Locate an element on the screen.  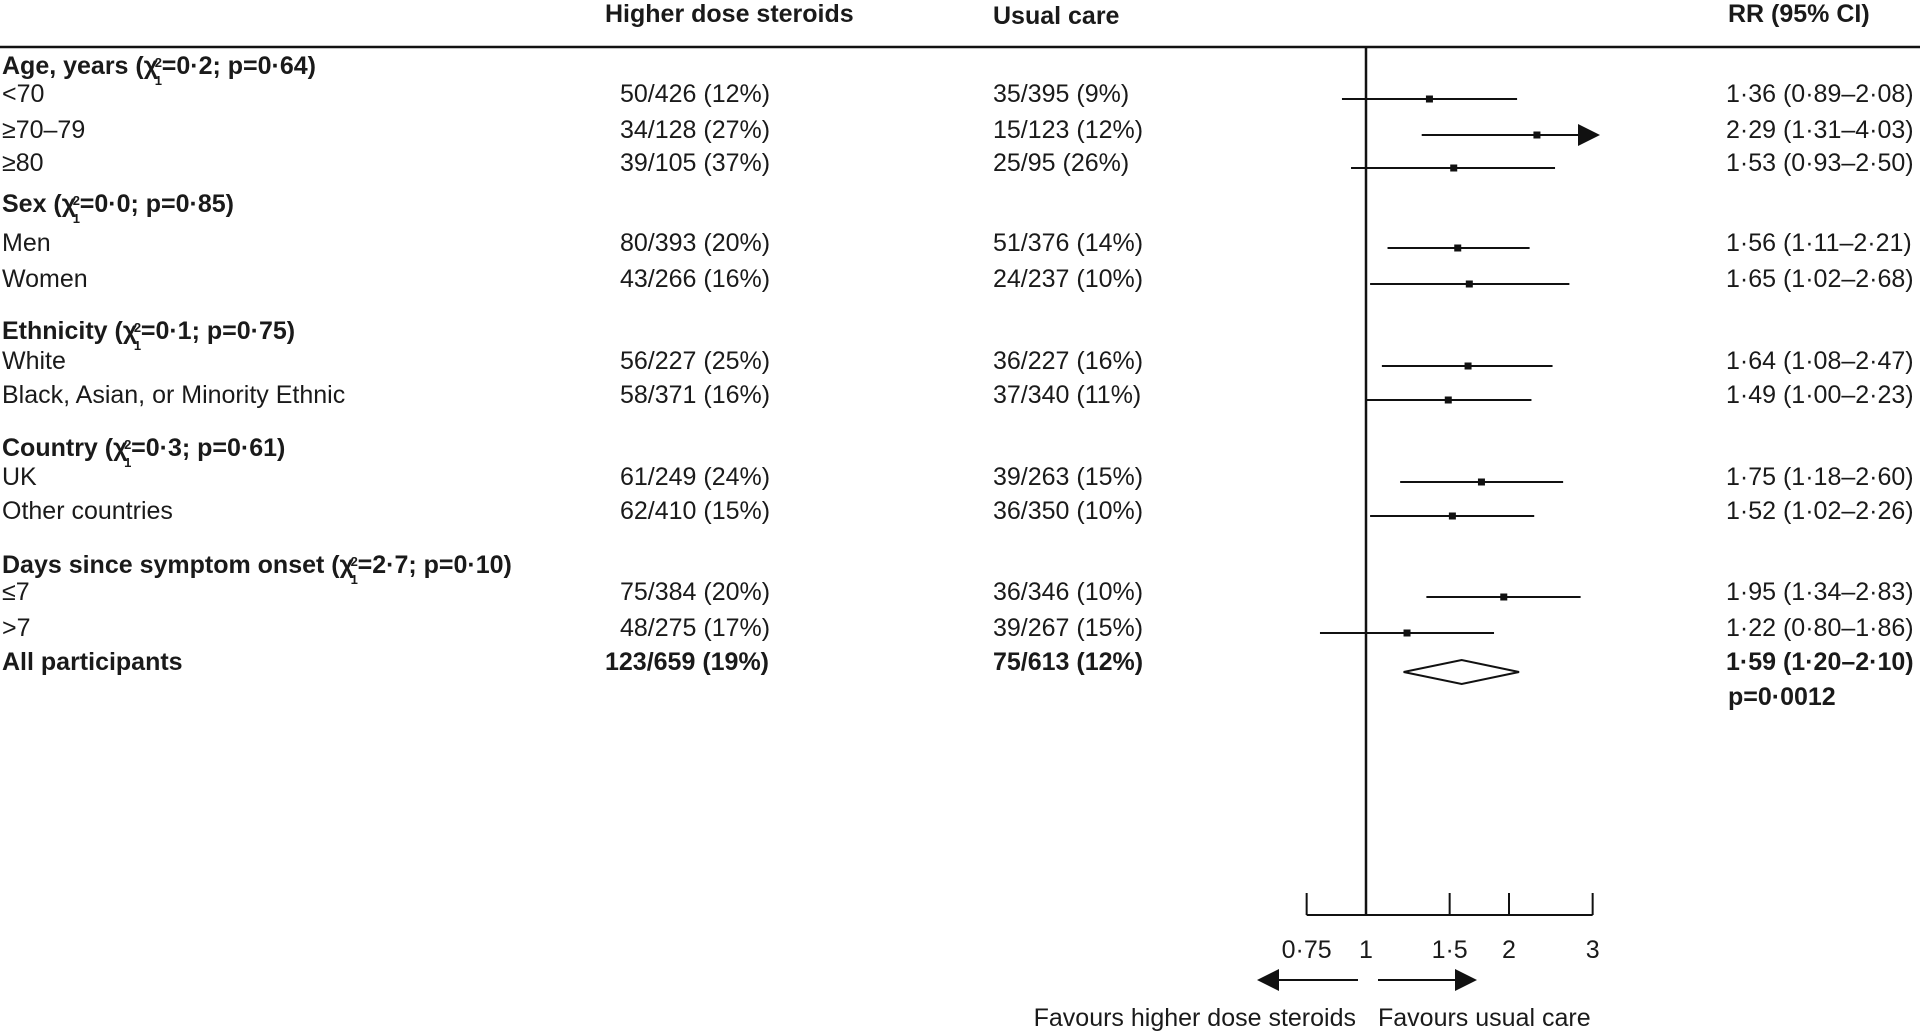
group-stat-text: =2·7; p=0·10) is located at coordinates (434, 565).